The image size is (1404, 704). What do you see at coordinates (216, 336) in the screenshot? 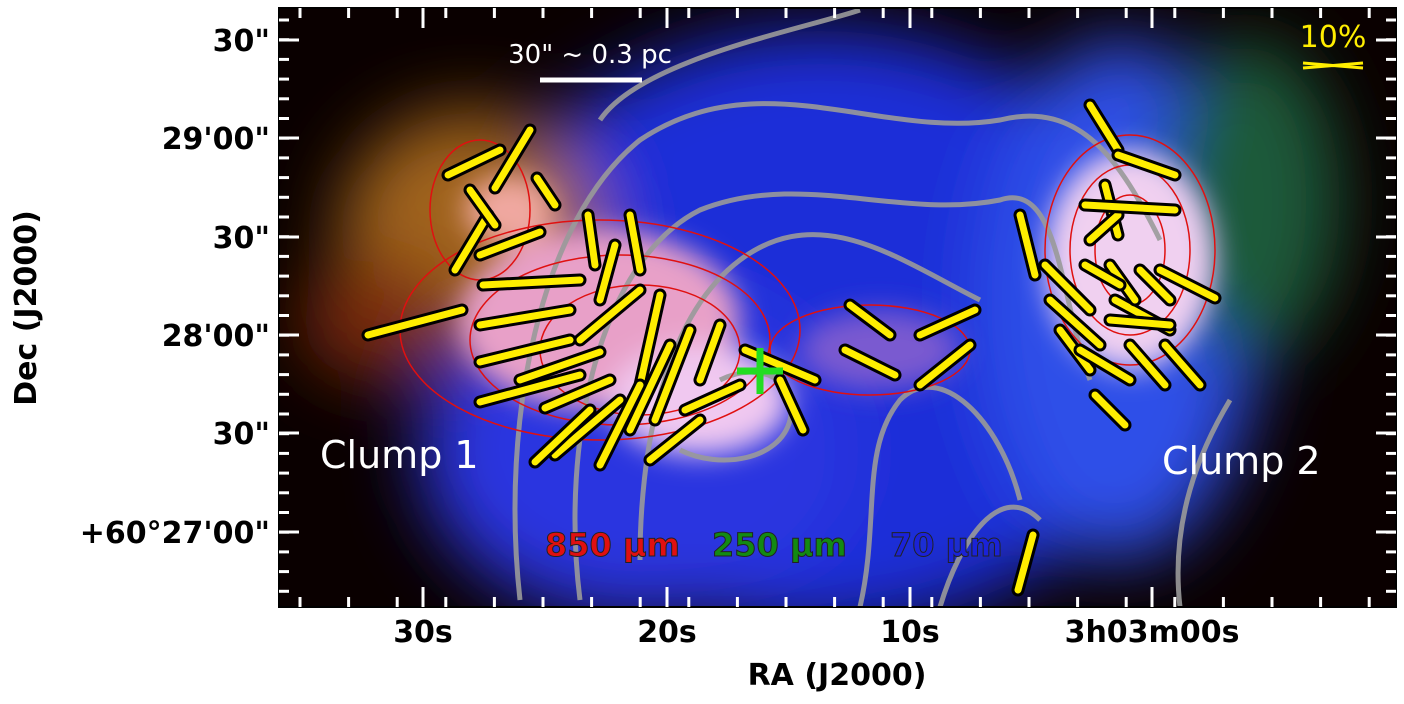
I see `y-tick-label: 28'00"` at bounding box center [216, 336].